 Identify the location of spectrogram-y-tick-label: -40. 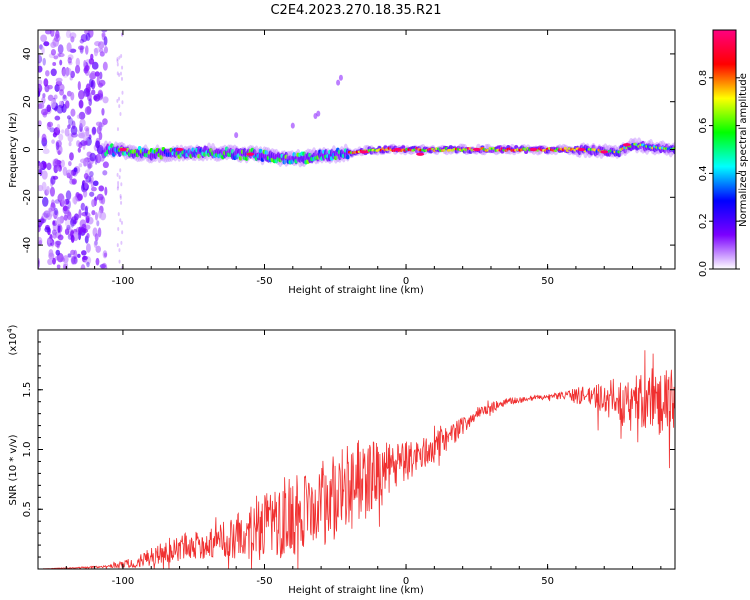
(27, 245).